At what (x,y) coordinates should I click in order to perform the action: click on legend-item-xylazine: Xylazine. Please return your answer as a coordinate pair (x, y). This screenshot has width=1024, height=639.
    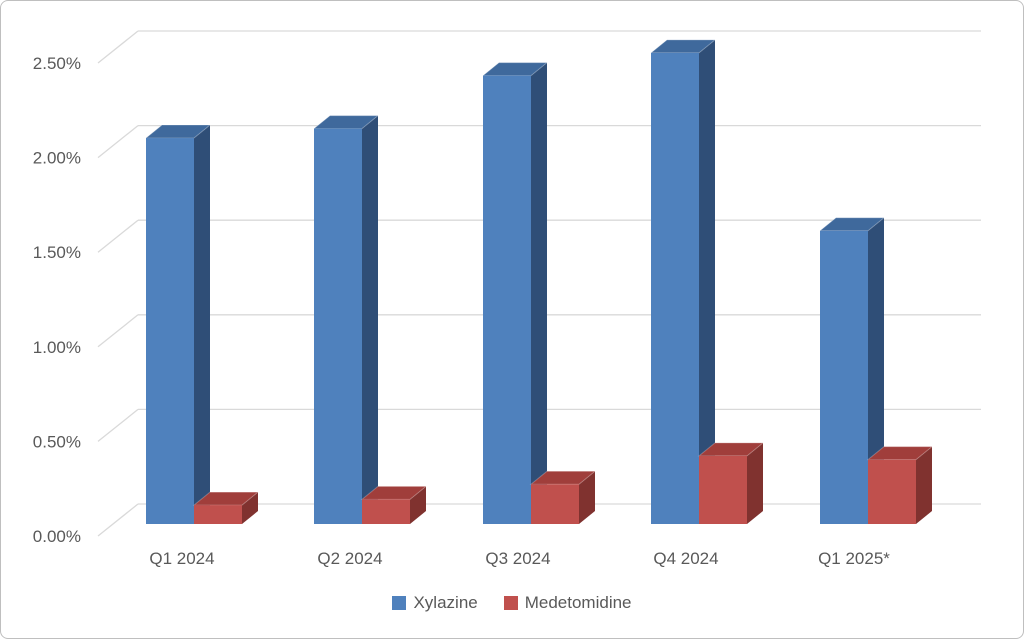
    Looking at the image, I should click on (435, 603).